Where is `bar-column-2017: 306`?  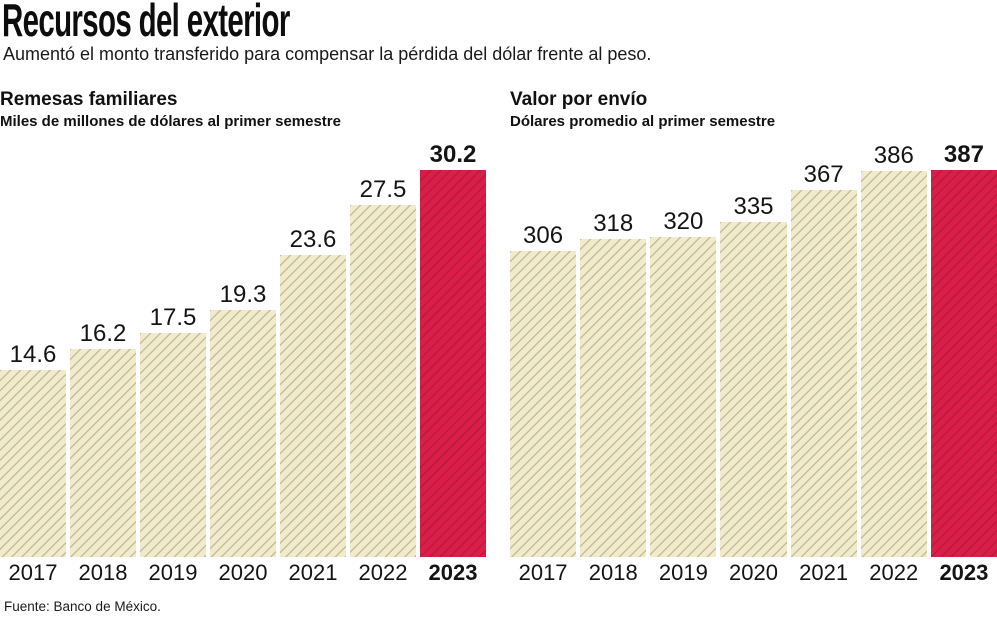 bar-column-2017: 306 is located at coordinates (543, 389).